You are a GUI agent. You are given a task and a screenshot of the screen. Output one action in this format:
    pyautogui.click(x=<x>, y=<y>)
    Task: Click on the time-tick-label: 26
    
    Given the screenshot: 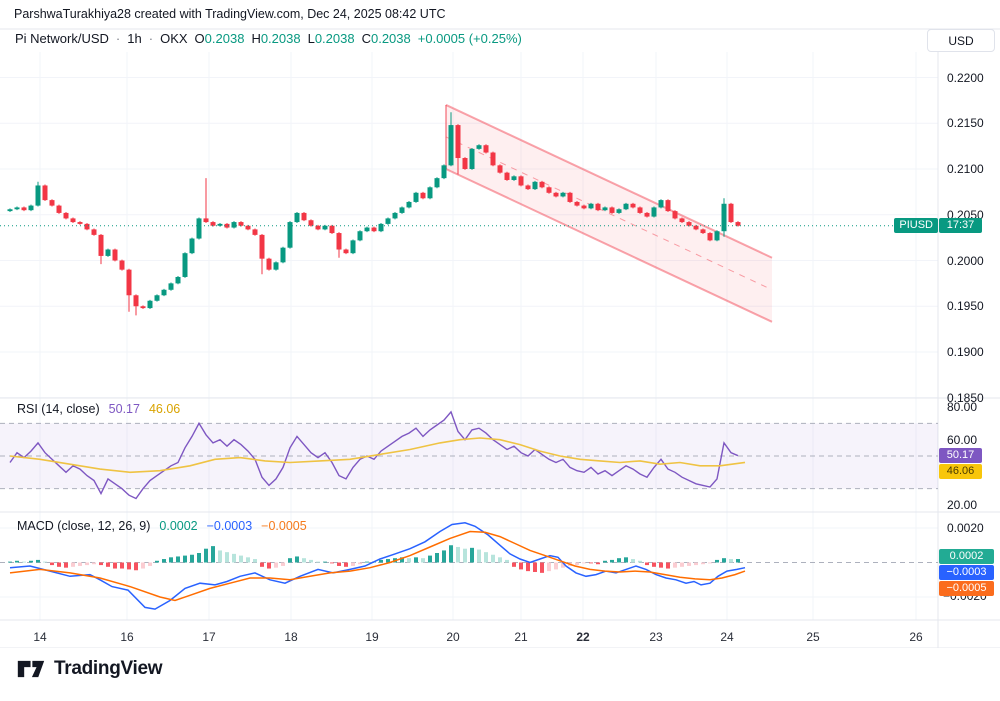 What is the action you would take?
    pyautogui.click(x=916, y=637)
    